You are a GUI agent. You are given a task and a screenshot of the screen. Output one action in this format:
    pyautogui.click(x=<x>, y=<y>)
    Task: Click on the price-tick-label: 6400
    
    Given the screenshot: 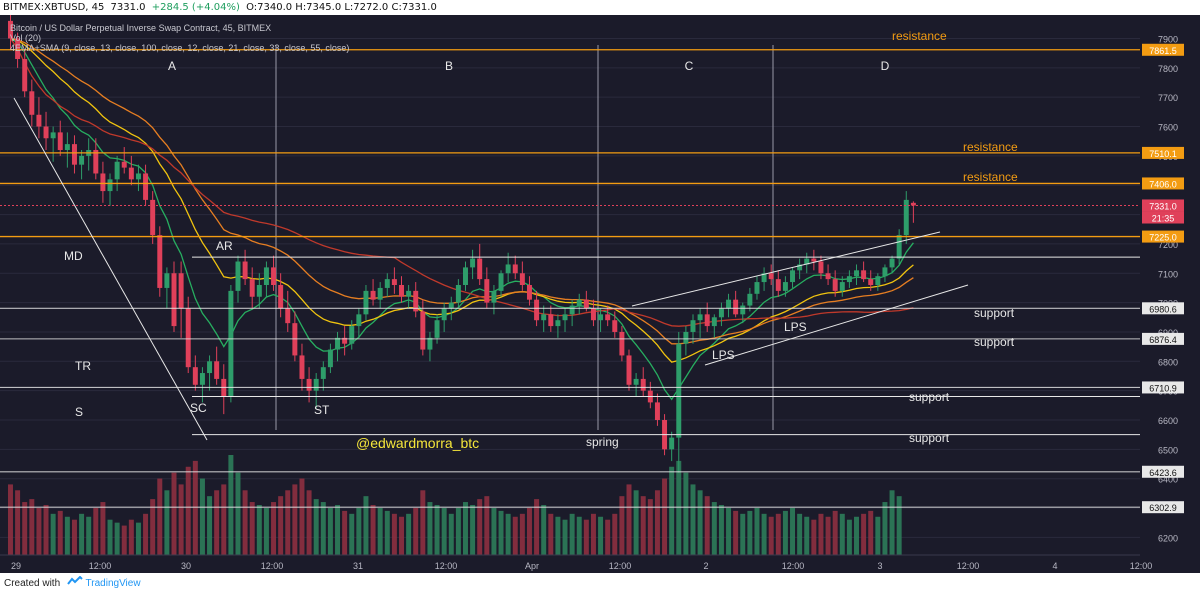 What is the action you would take?
    pyautogui.click(x=1168, y=480)
    